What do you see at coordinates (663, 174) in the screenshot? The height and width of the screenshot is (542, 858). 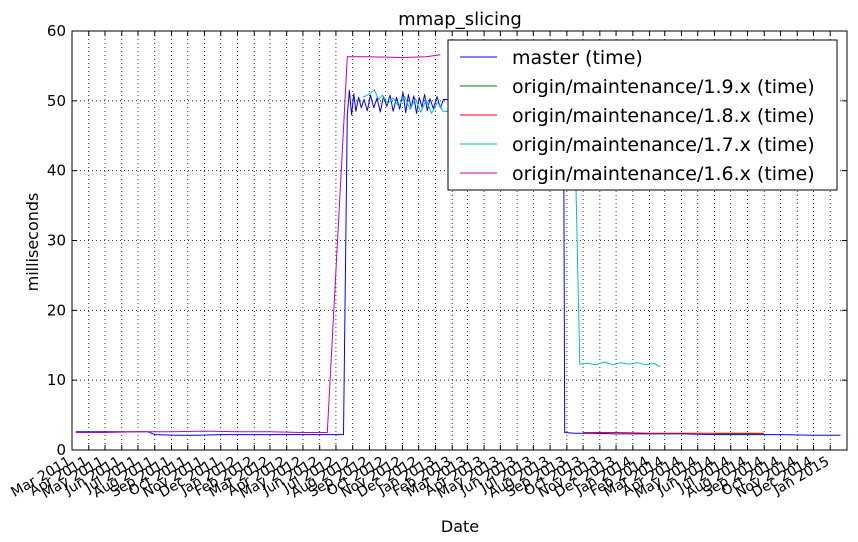 I see `legend-label: origin/maintenance/1.6.x (time)` at bounding box center [663, 174].